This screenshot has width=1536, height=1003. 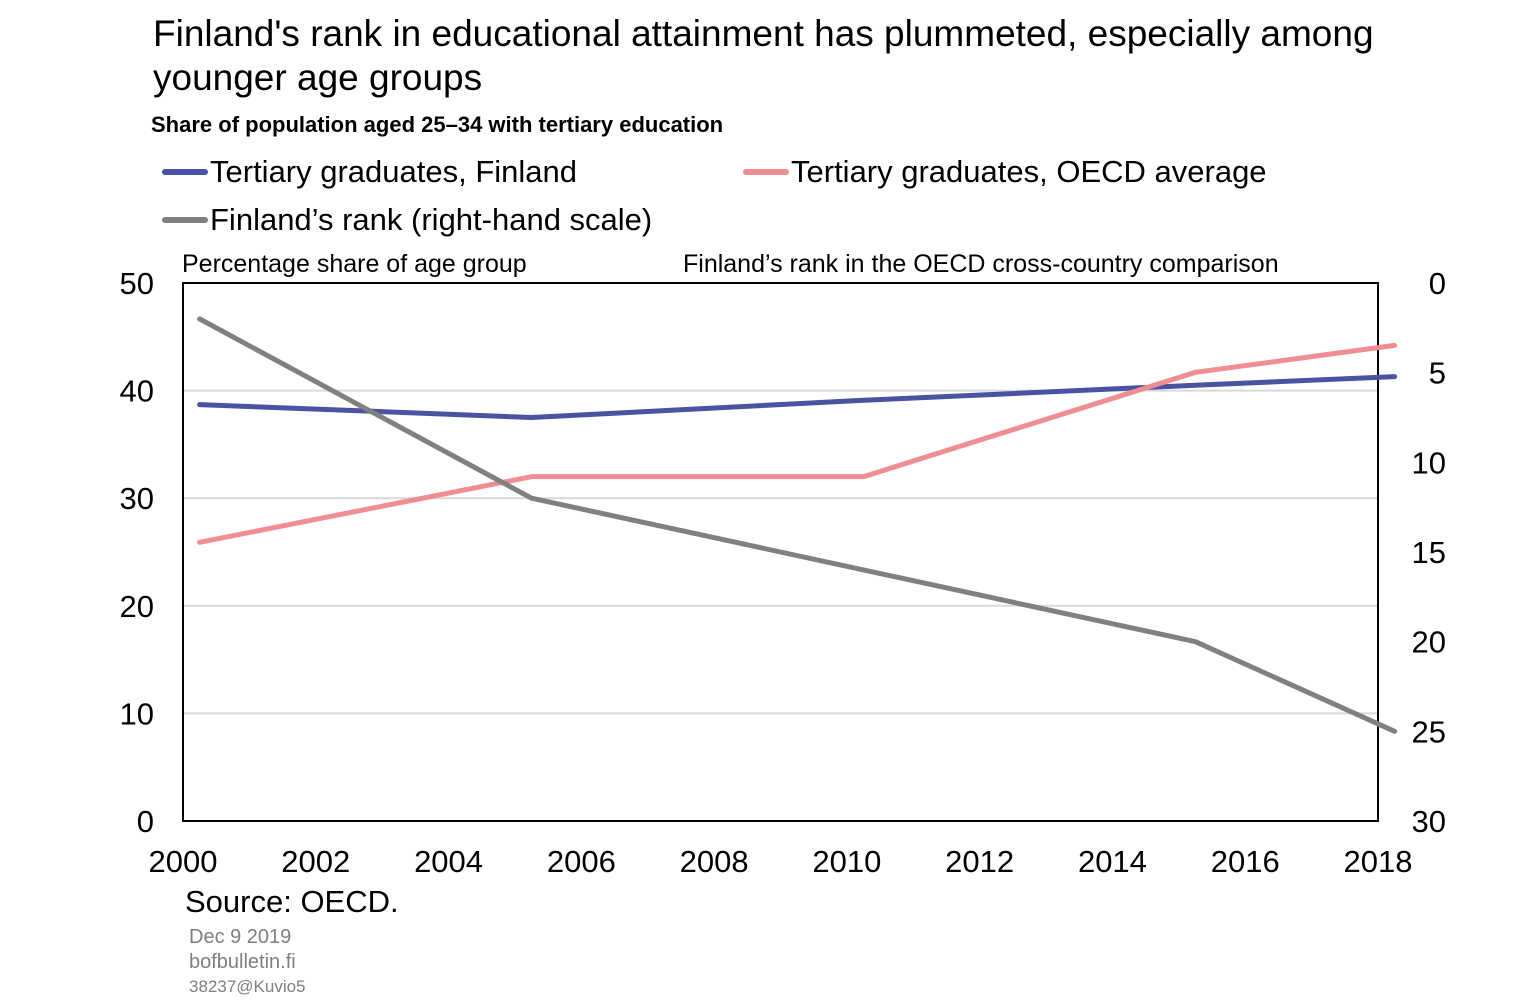 What do you see at coordinates (1429, 731) in the screenshot?
I see `y2-tick-label: 25` at bounding box center [1429, 731].